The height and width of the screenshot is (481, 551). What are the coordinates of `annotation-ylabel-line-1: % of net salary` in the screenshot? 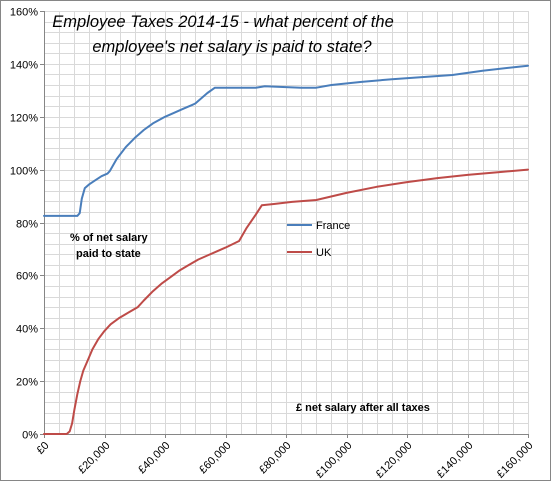 It's located at (109, 238).